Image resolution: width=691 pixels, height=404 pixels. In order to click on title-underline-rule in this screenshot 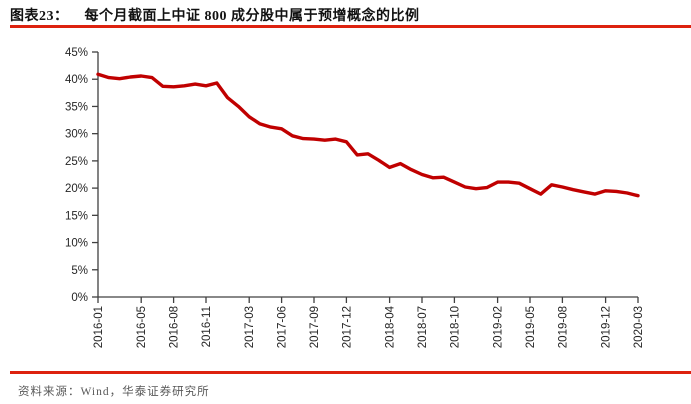, I will do `click(350, 26)`.